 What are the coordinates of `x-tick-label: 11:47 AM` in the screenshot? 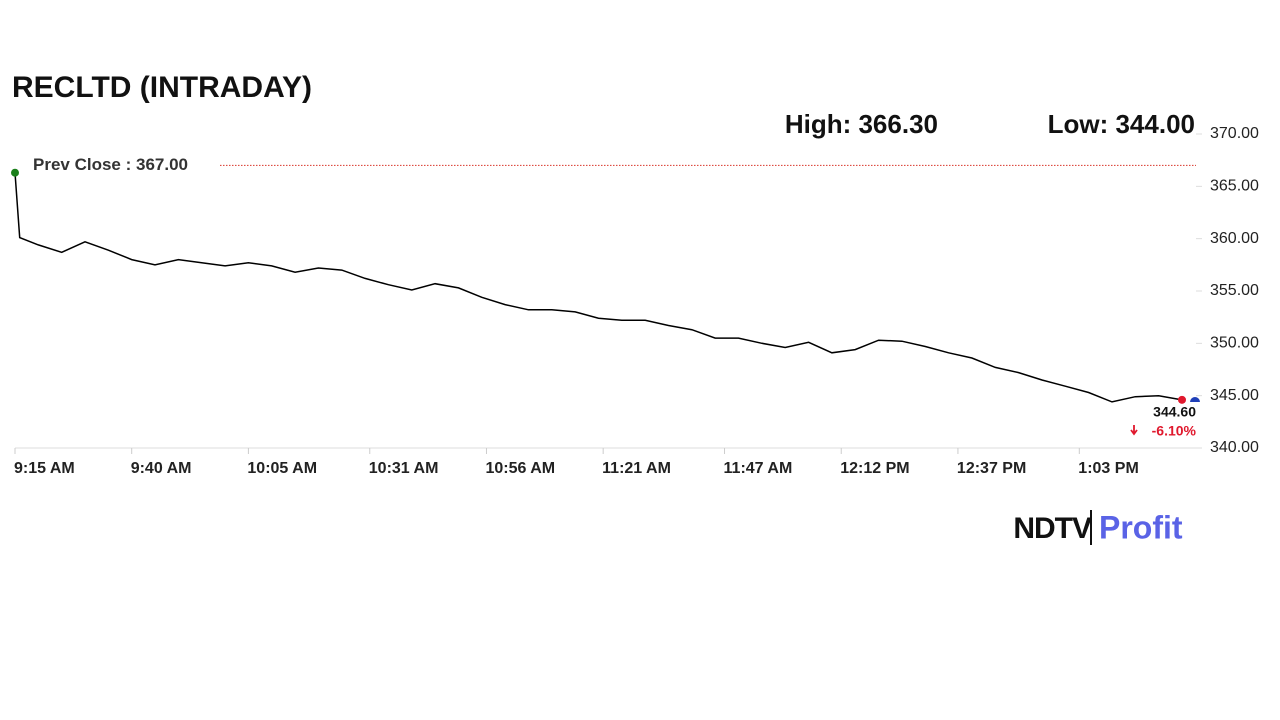 It's located at (758, 468).